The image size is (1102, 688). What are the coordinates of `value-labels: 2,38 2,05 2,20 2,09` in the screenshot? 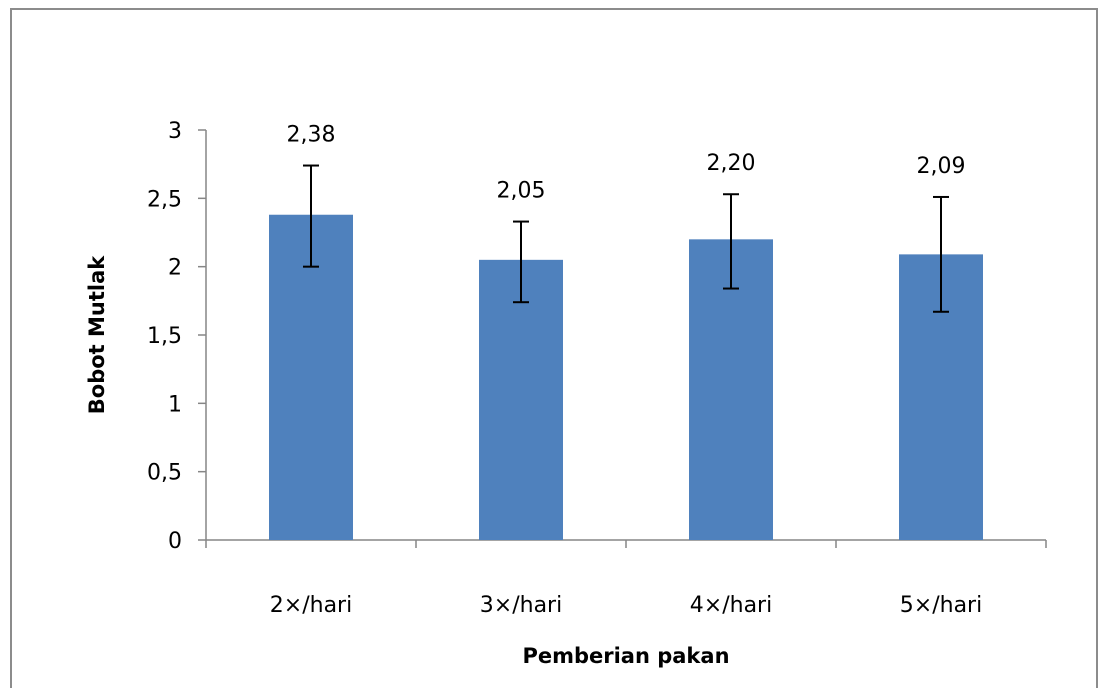 It's located at (626, 163).